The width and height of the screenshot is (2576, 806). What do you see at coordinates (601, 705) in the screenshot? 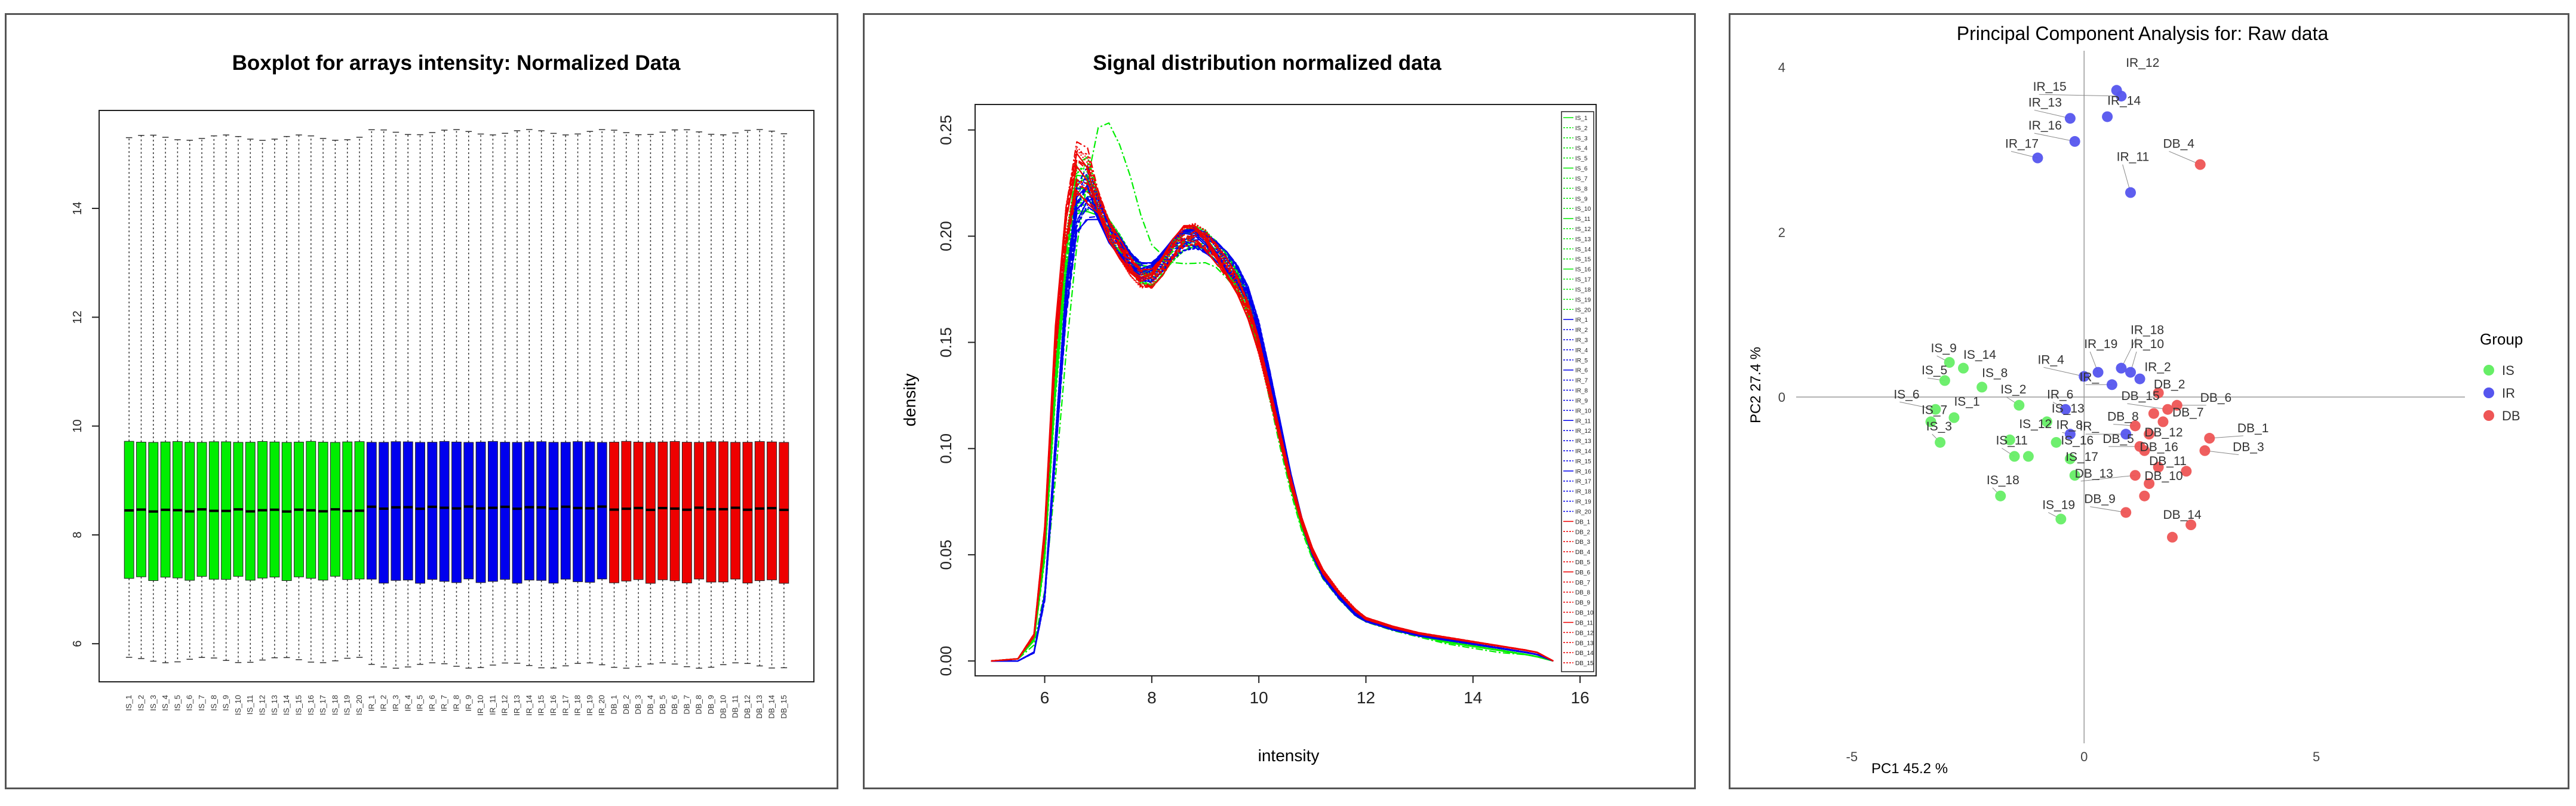
I see `x-tick-label: IR_20` at bounding box center [601, 705].